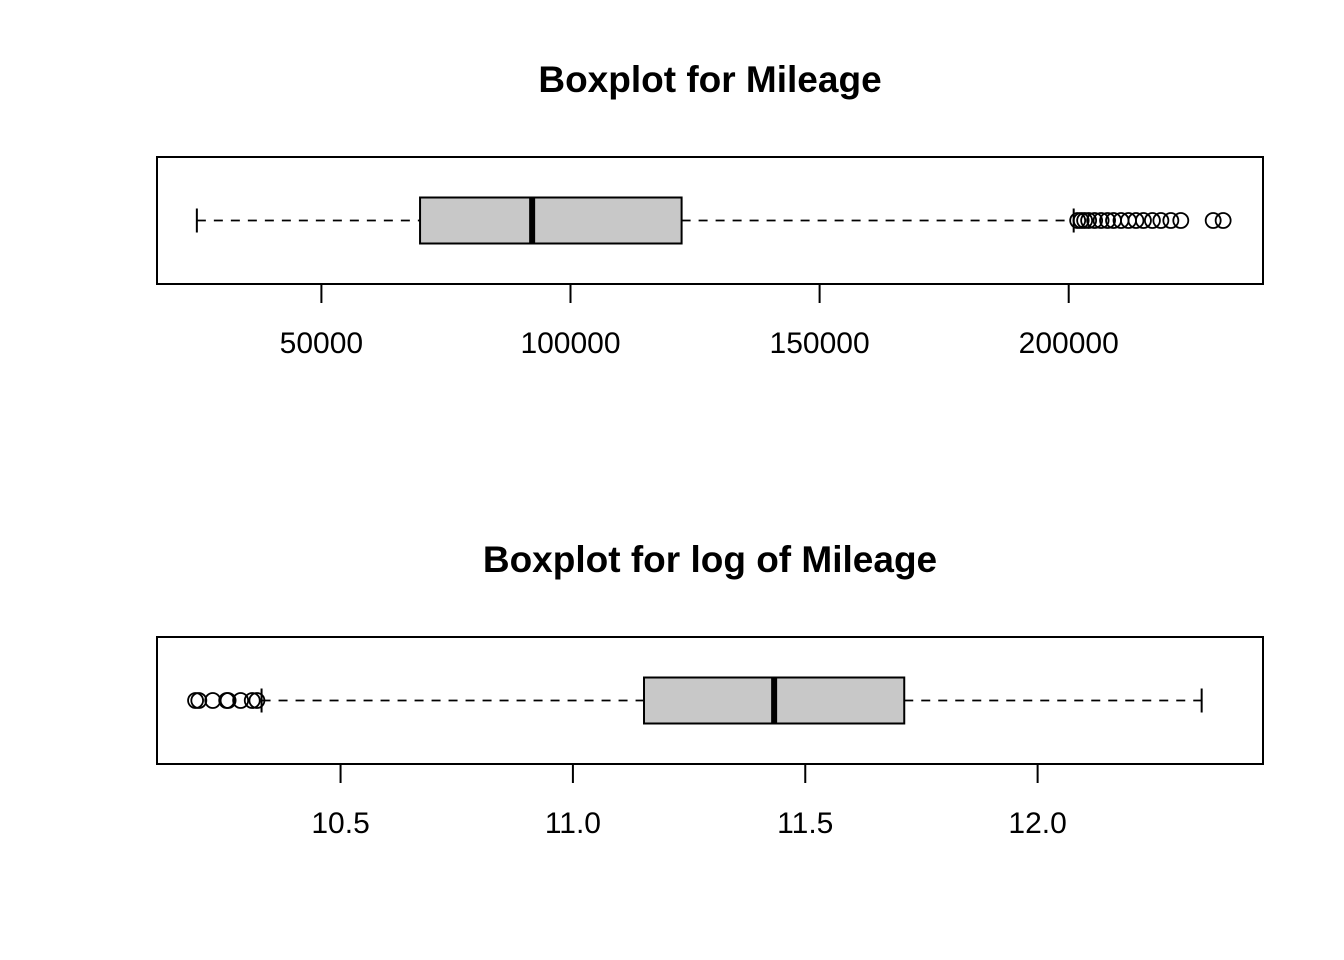 This screenshot has height=960, width=1344. Describe the element at coordinates (689, 802) in the screenshot. I see `x-axis: 10.5 11.0 11.5 12.0` at that location.